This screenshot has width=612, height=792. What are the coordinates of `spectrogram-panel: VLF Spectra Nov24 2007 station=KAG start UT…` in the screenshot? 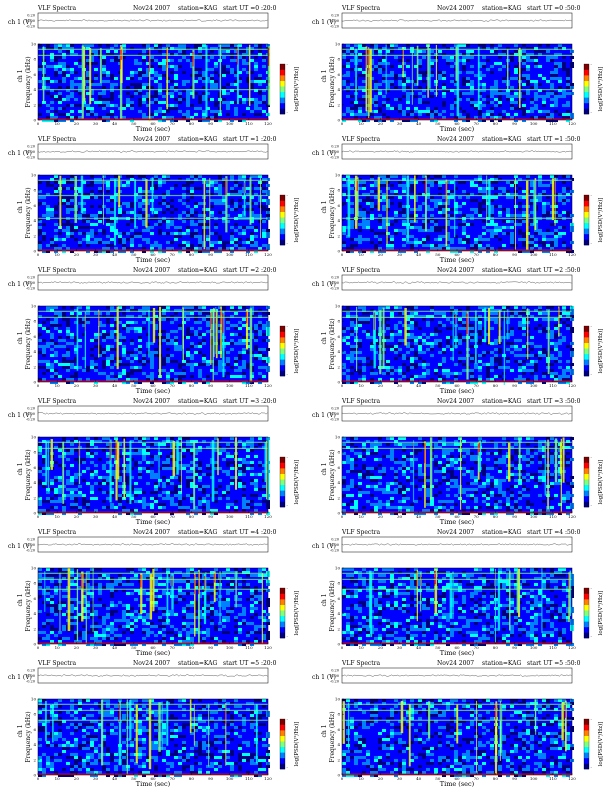 It's located at (152, 198).